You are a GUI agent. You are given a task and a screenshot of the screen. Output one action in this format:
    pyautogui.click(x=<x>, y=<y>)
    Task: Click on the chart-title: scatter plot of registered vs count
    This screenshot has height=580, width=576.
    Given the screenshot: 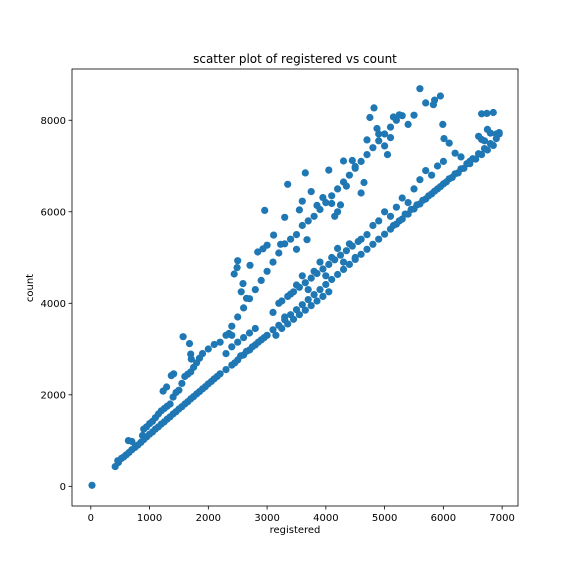 What is the action you would take?
    pyautogui.click(x=295, y=59)
    